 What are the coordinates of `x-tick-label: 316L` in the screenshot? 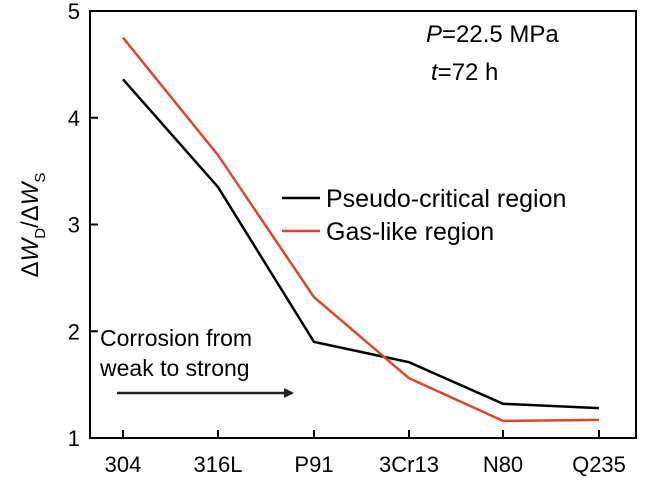 It's located at (218, 464).